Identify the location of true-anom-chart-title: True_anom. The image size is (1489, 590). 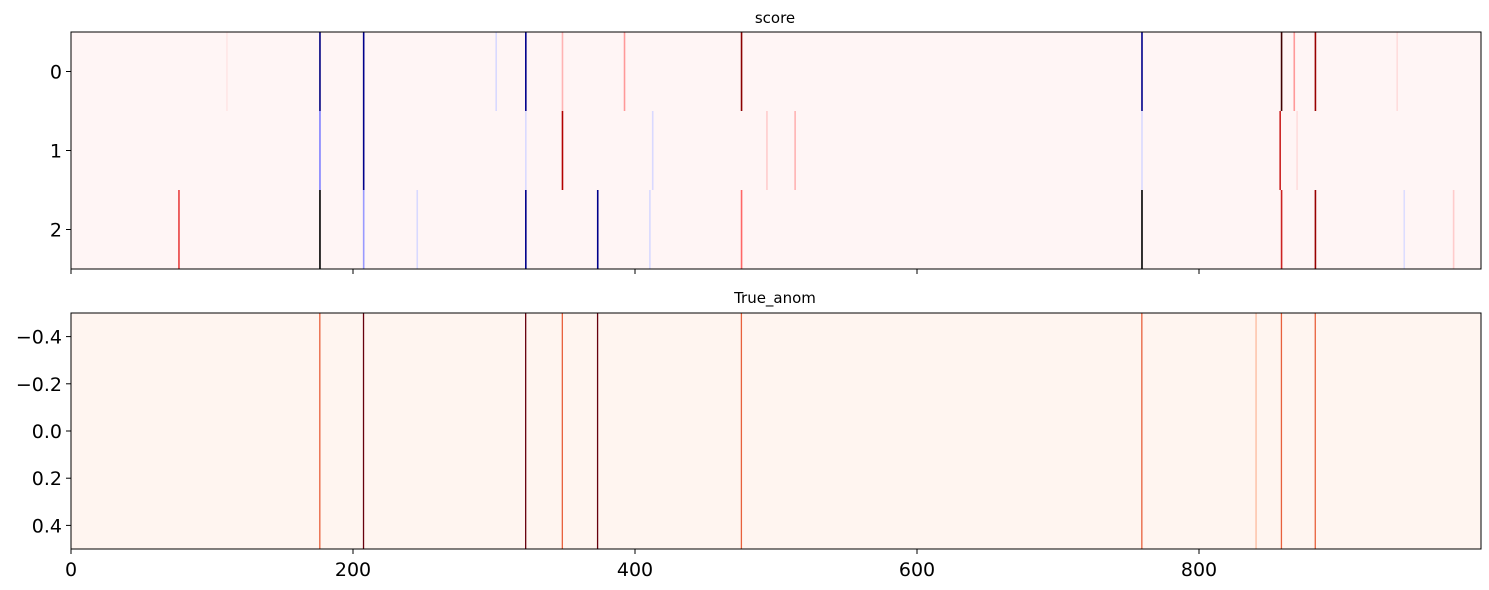
(774, 298).